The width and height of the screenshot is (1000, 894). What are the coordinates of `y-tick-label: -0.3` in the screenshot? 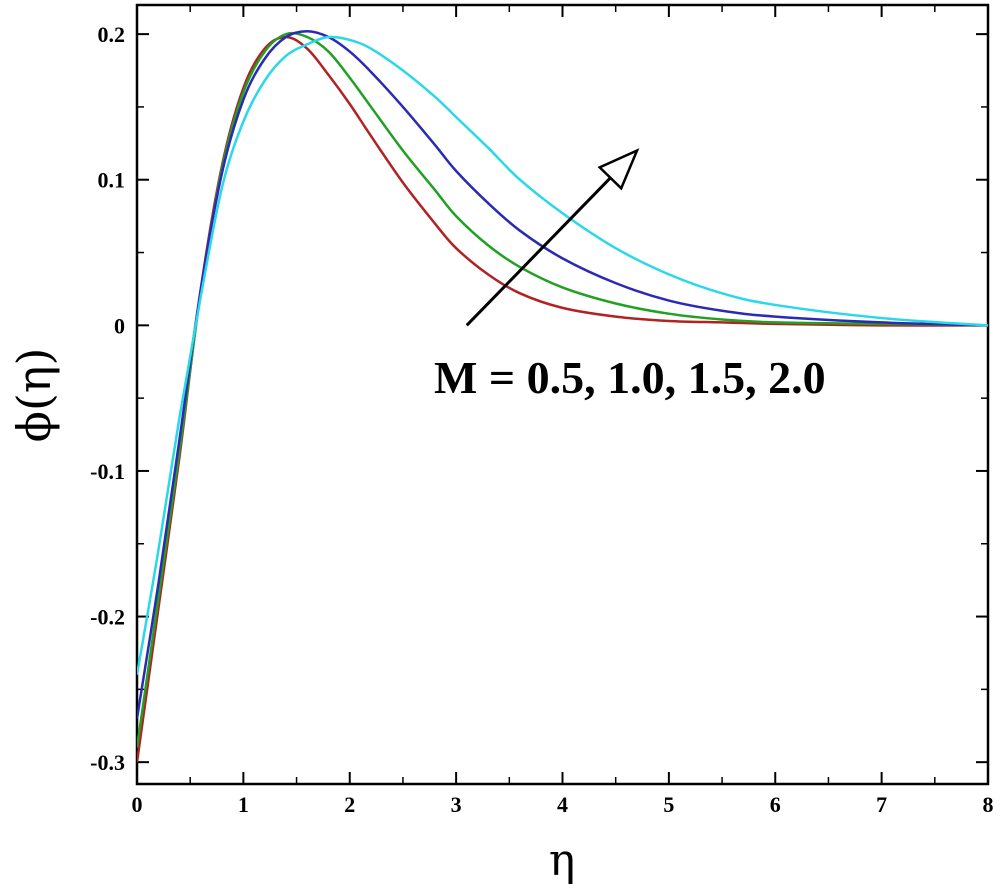 It's located at (107, 762).